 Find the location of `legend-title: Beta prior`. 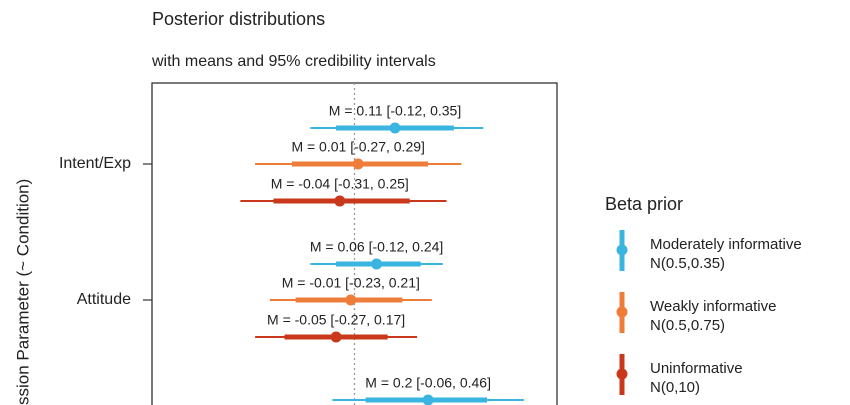

legend-title: Beta prior is located at coordinates (644, 204).